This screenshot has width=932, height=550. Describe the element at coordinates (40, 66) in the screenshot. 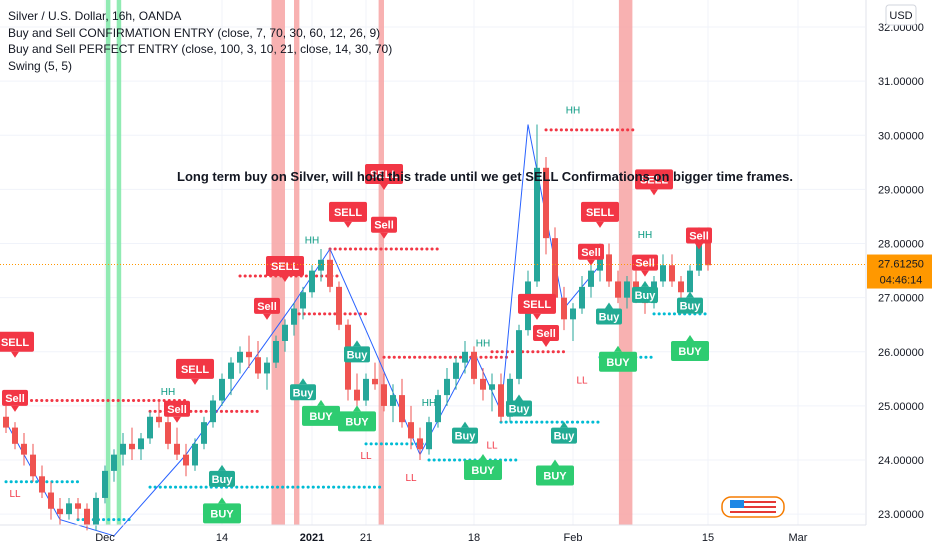

I see `legend-indicator-3: Swing (5, 5)` at that location.